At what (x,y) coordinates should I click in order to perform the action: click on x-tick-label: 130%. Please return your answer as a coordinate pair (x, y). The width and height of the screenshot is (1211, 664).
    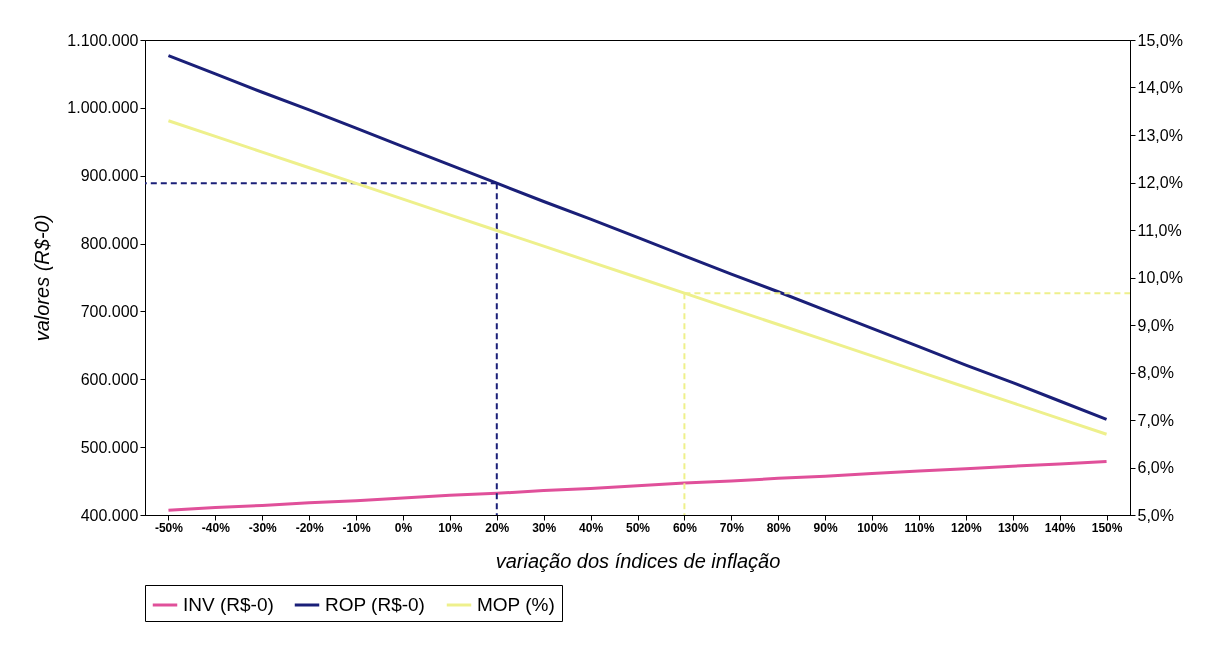
    Looking at the image, I should click on (1013, 527).